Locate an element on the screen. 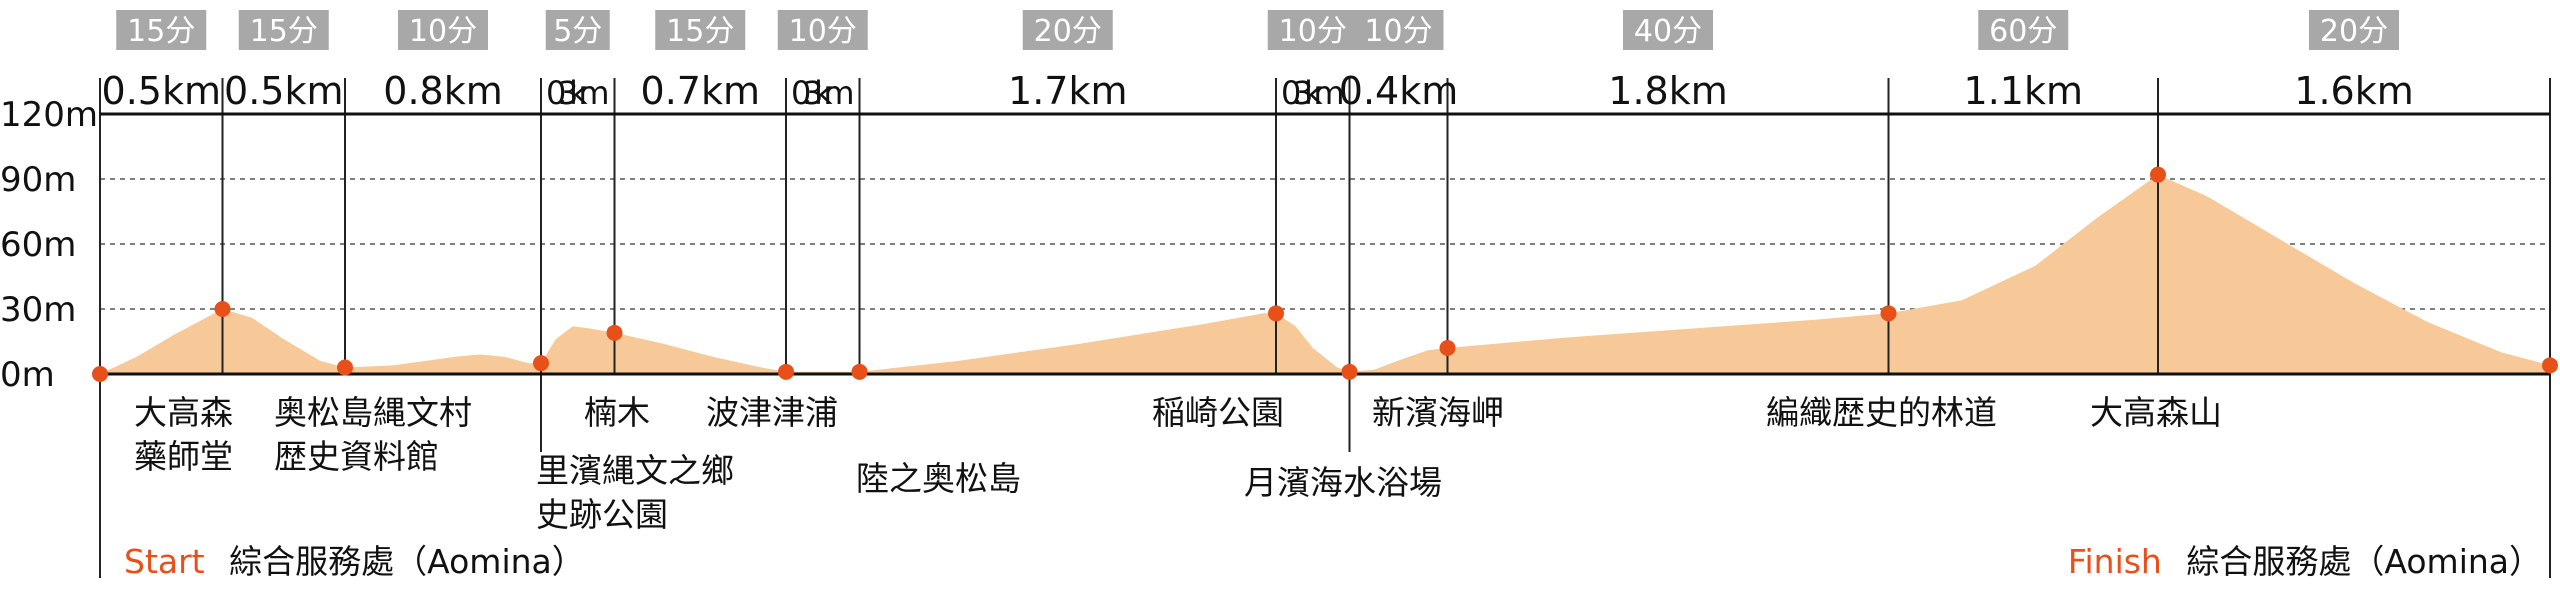  distance-label: 0.7km is located at coordinates (700, 91).